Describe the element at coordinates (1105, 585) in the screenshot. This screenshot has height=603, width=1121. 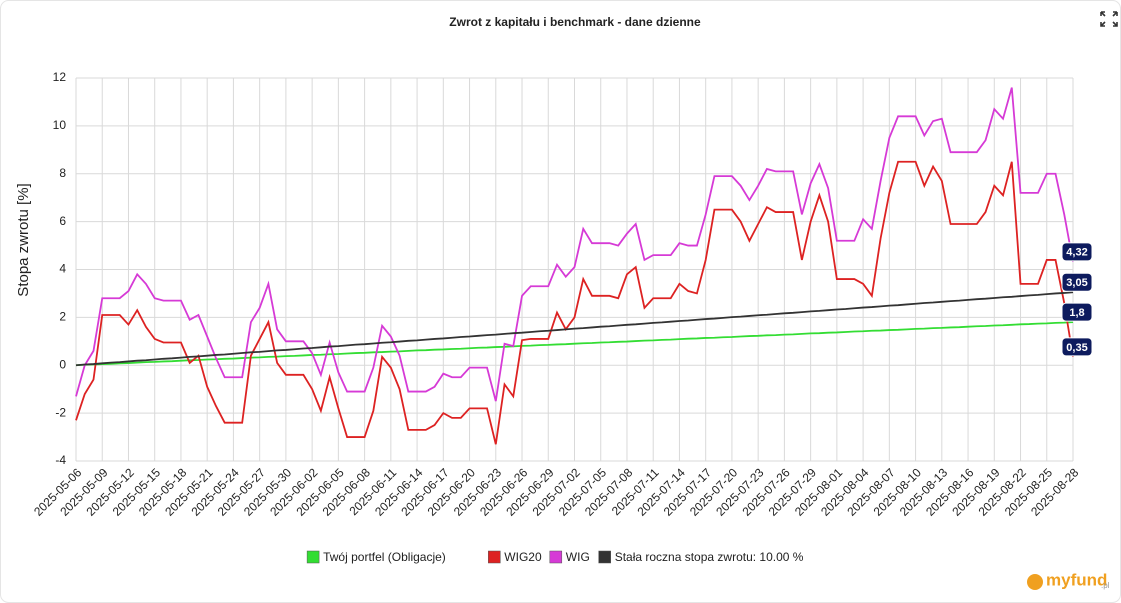
I see `logo-suffix: .pl` at that location.